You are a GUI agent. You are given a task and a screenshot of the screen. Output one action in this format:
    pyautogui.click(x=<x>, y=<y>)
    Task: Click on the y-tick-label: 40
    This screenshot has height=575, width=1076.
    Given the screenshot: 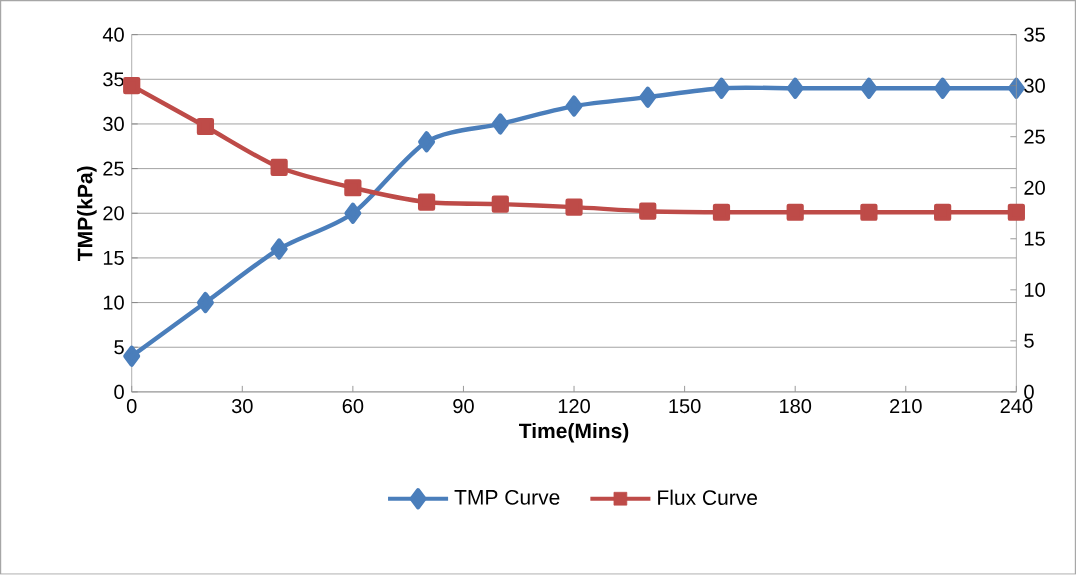 What is the action you would take?
    pyautogui.click(x=113, y=34)
    